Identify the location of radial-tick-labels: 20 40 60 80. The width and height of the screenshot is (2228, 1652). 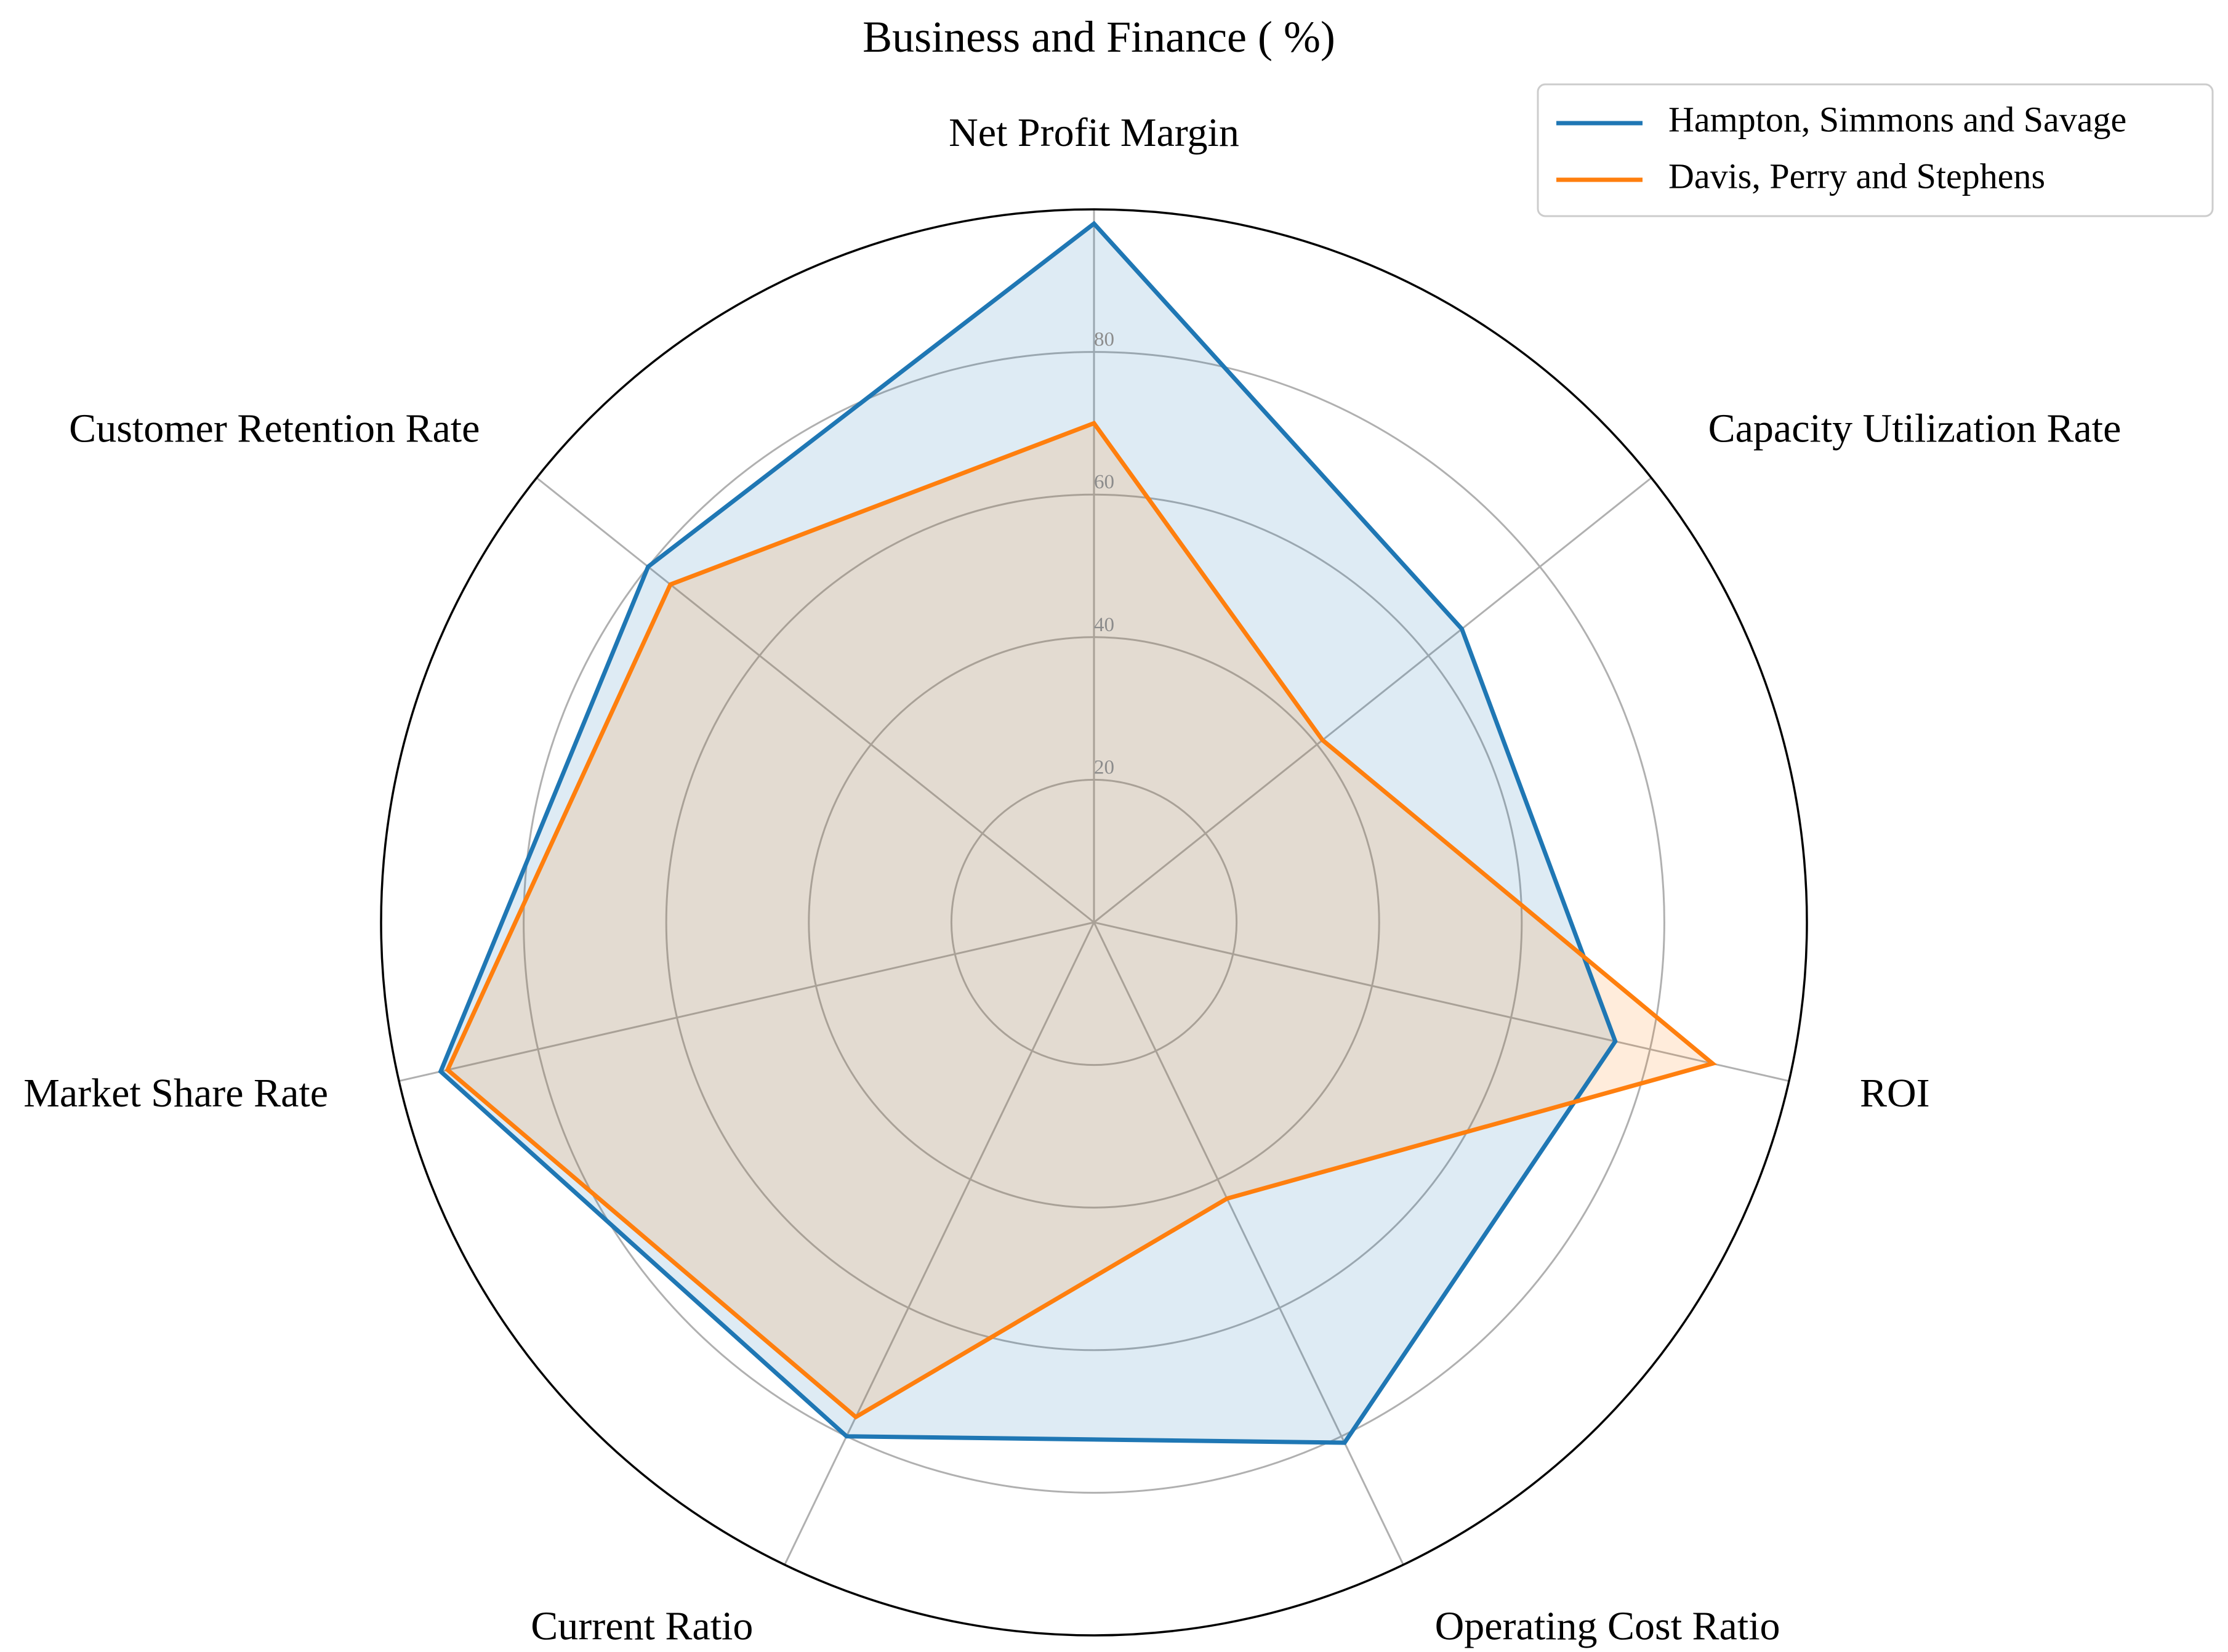
(1104, 554).